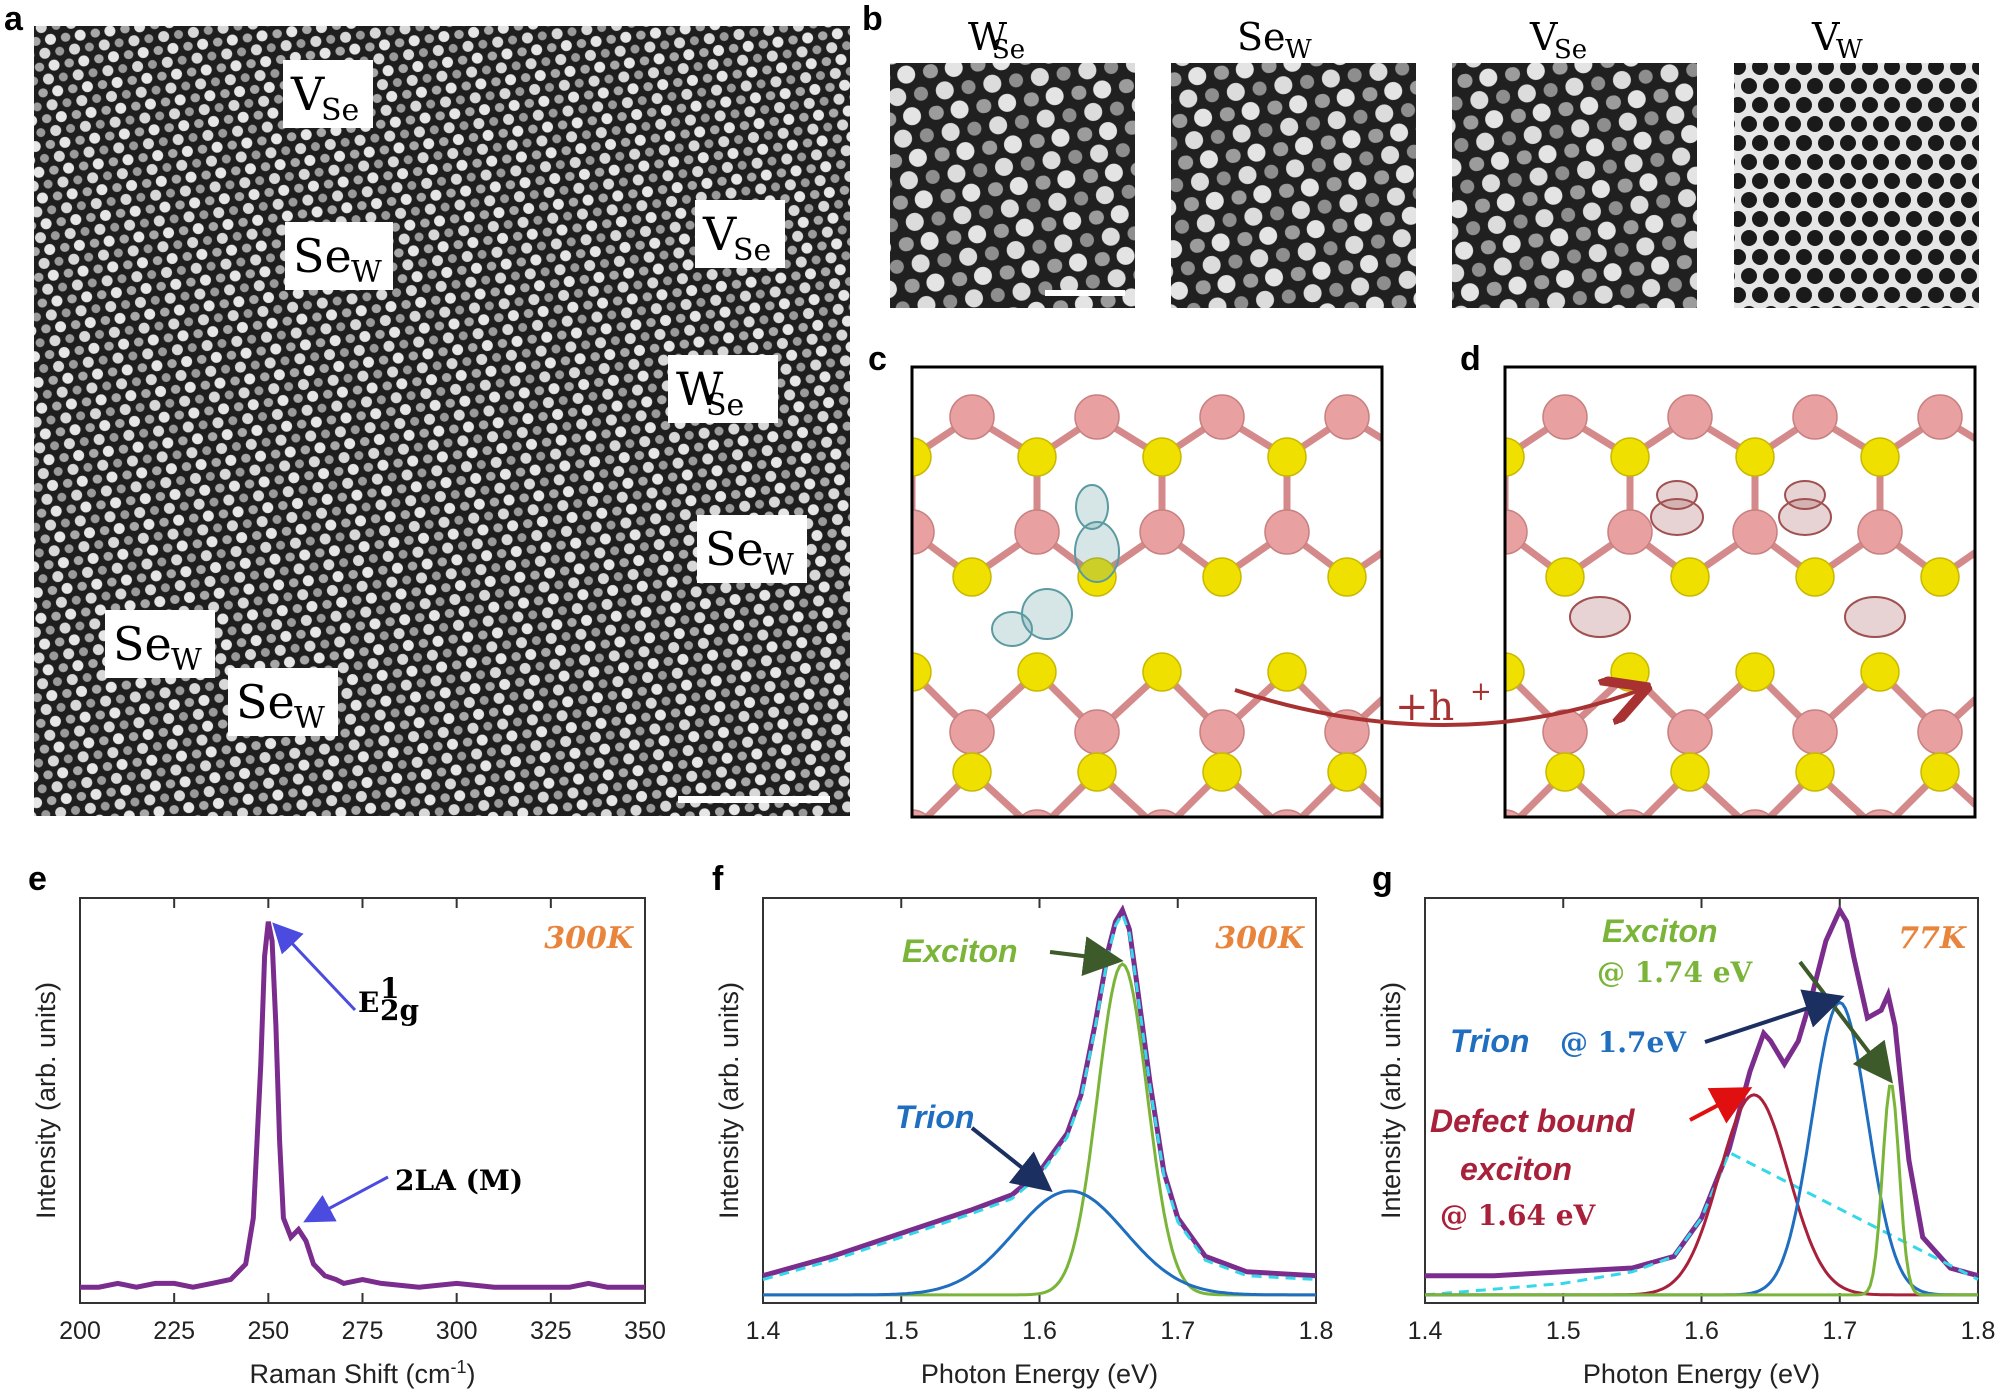 This screenshot has width=2000, height=1397. What do you see at coordinates (1039, 1243) in the screenshot?
I see `series-line-trion` at bounding box center [1039, 1243].